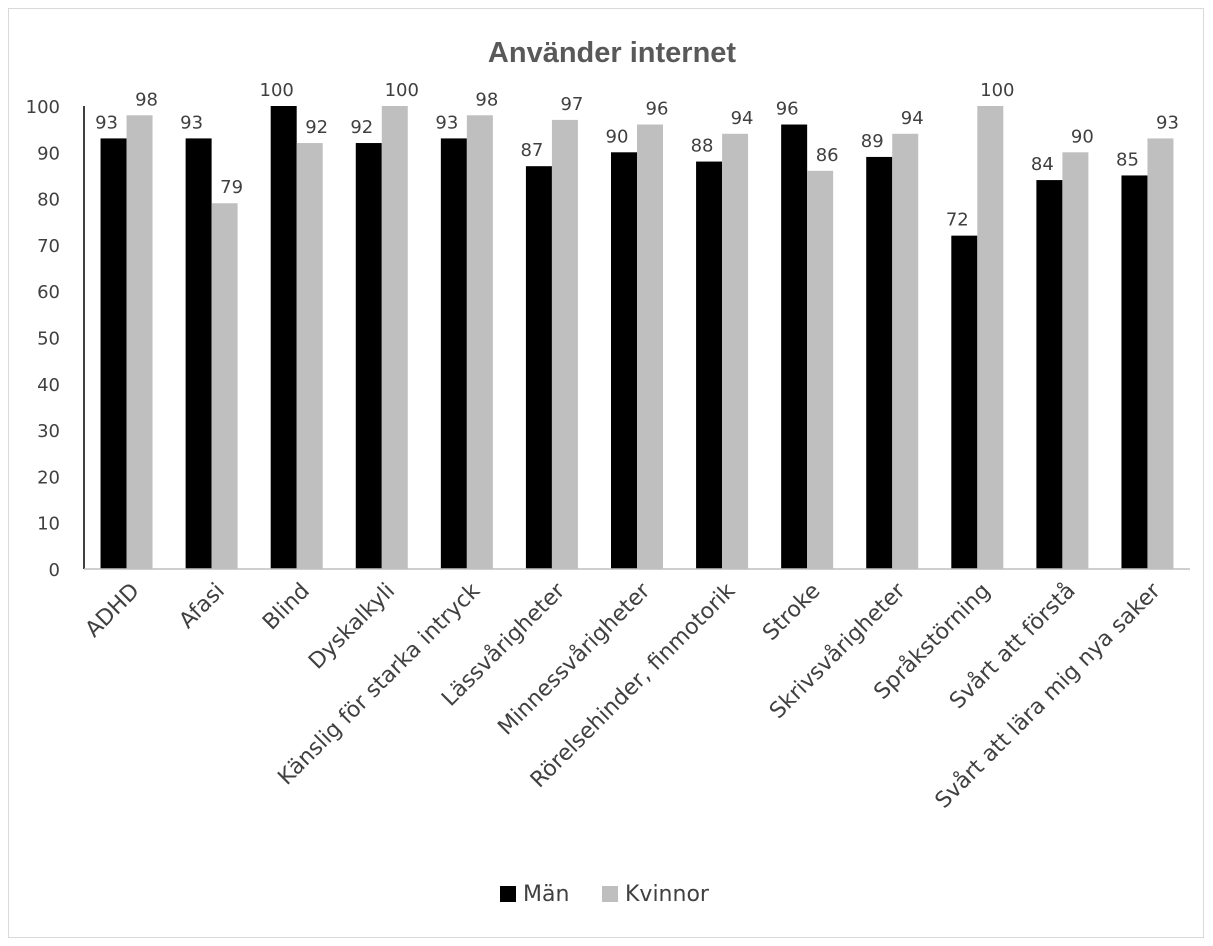 Image resolution: width=1213 pixels, height=946 pixels. Describe the element at coordinates (48, 292) in the screenshot. I see `y-tick-label: 60` at that location.